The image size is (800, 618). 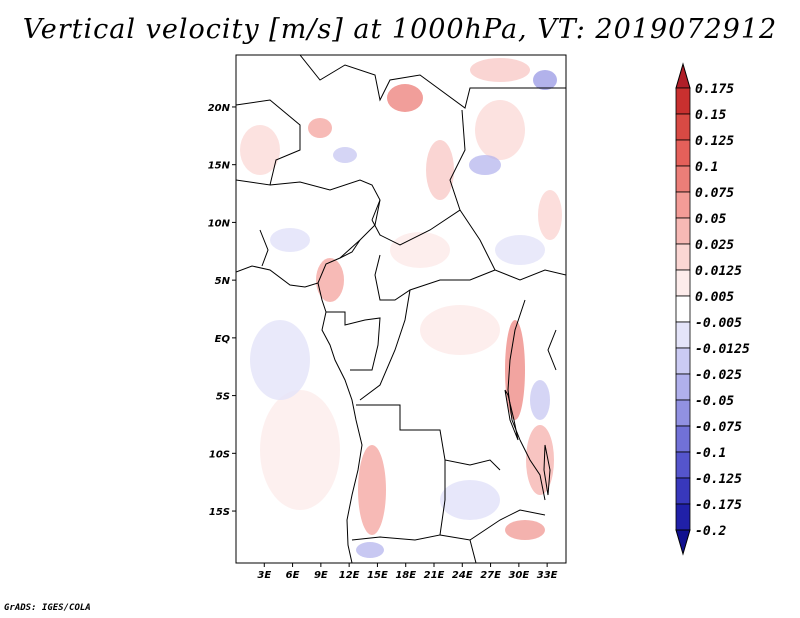 What do you see at coordinates (321, 575) in the screenshot?
I see `lon-tick-label: 9E` at bounding box center [321, 575].